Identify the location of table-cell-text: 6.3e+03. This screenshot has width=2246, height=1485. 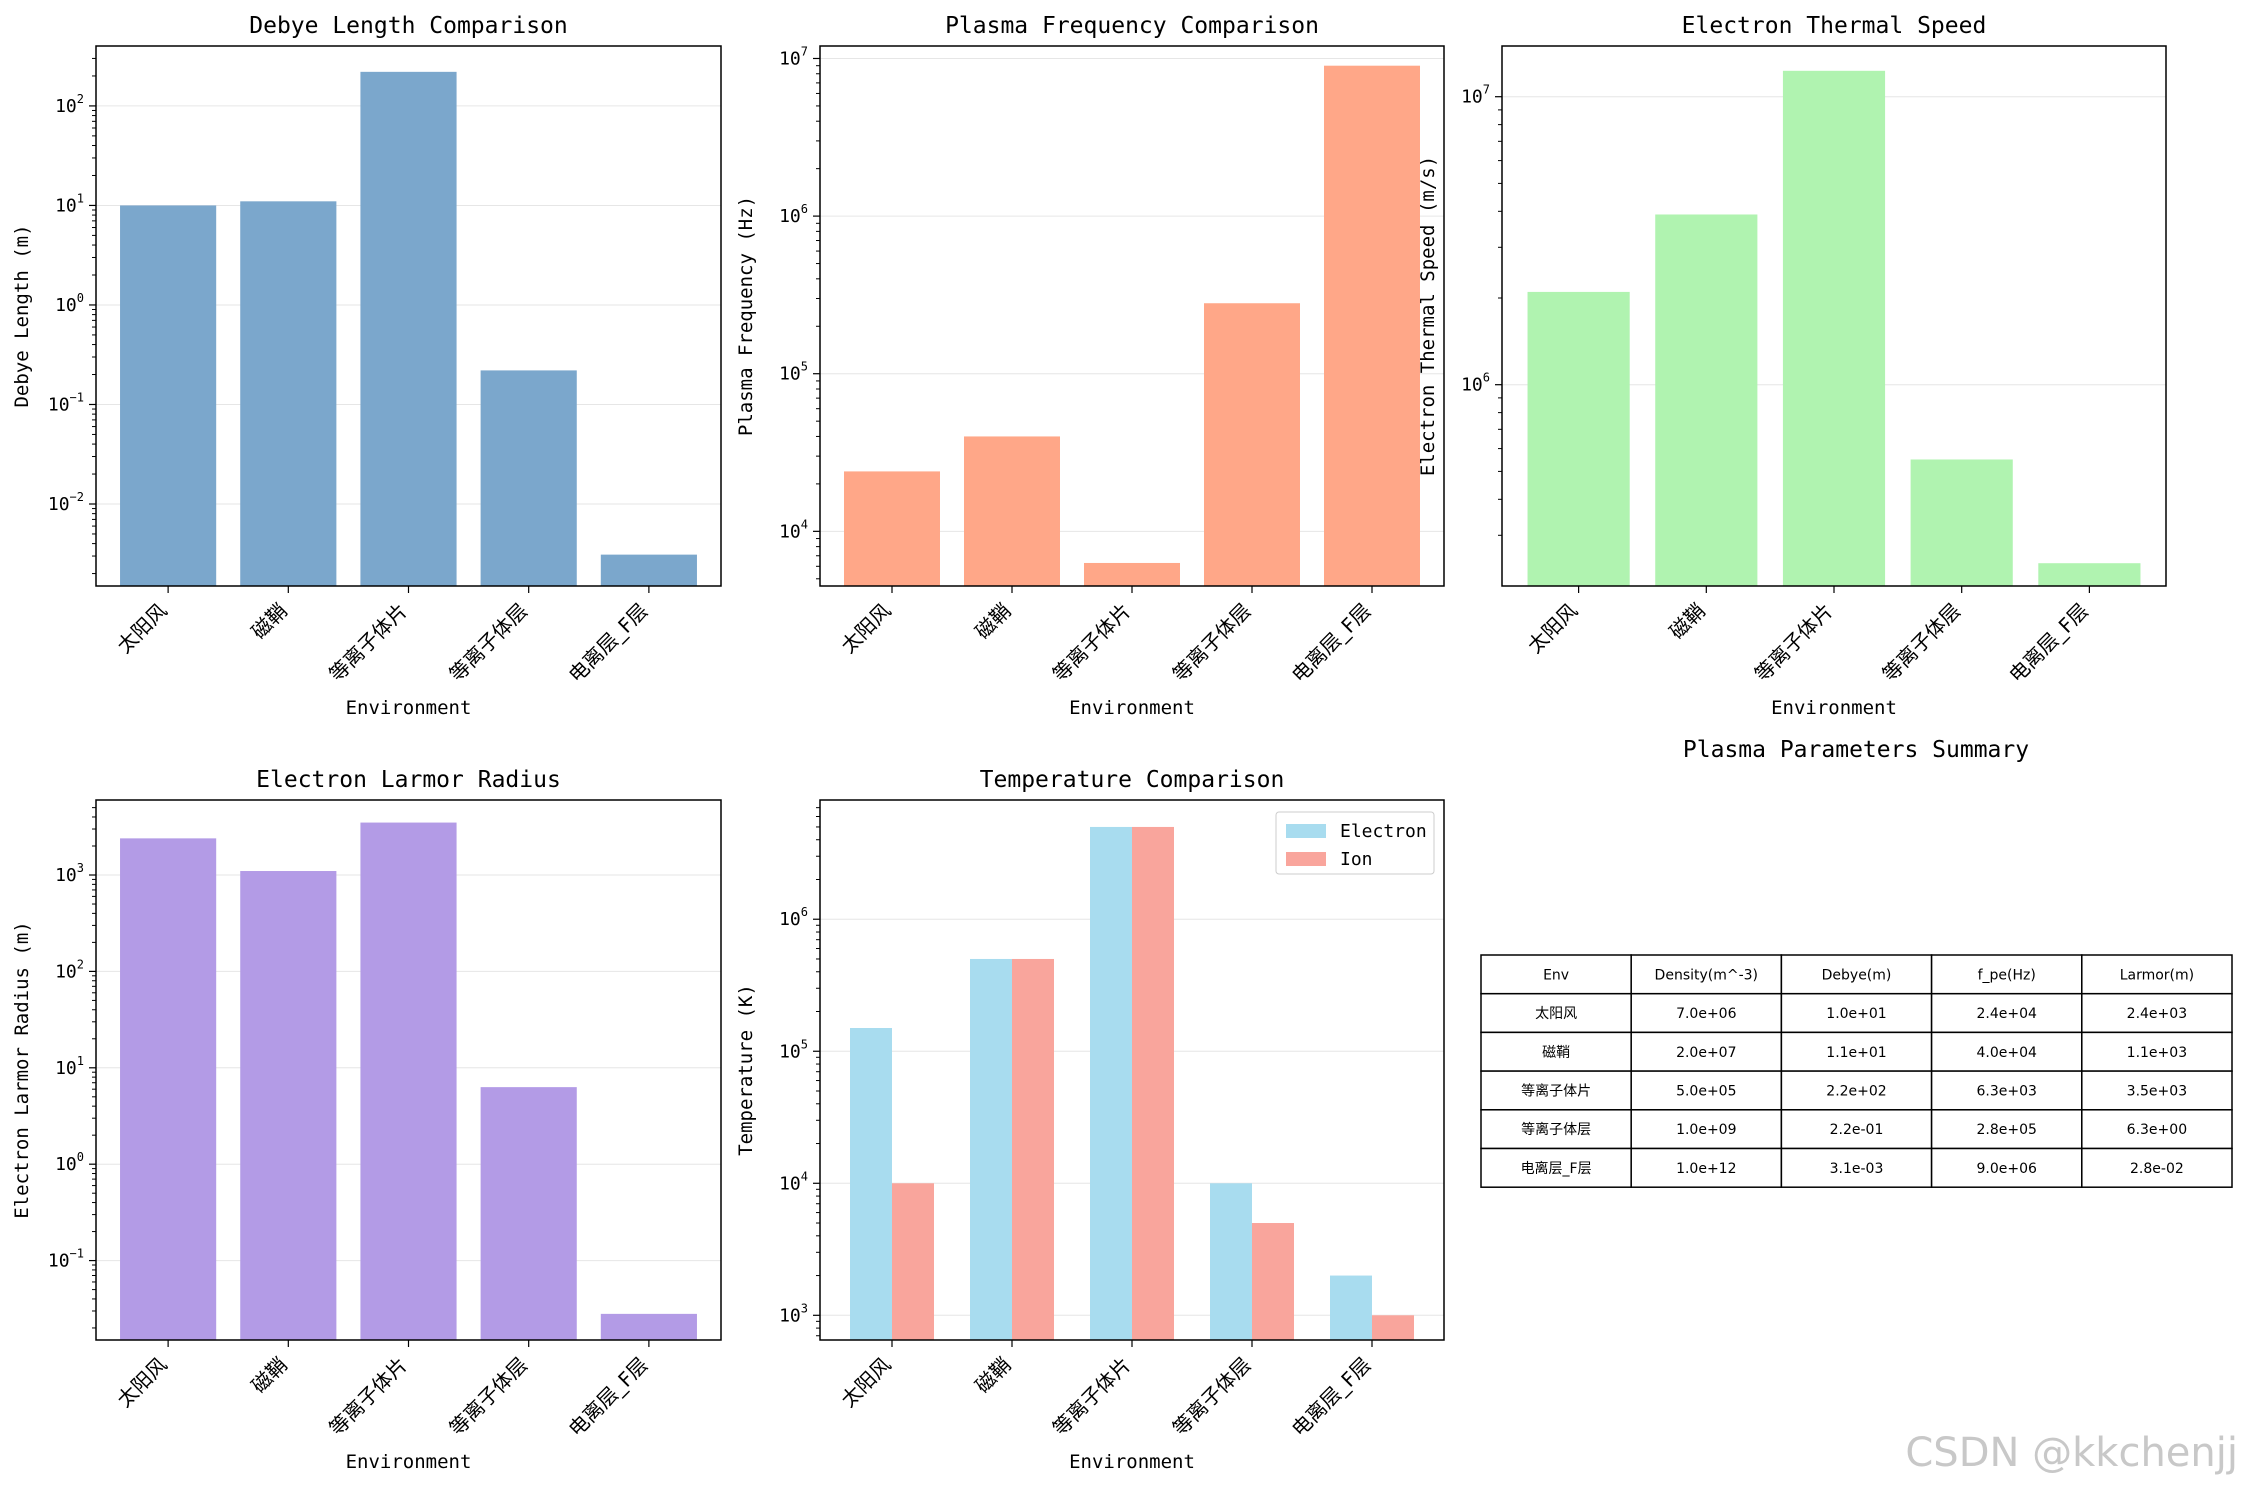
(2006, 1091).